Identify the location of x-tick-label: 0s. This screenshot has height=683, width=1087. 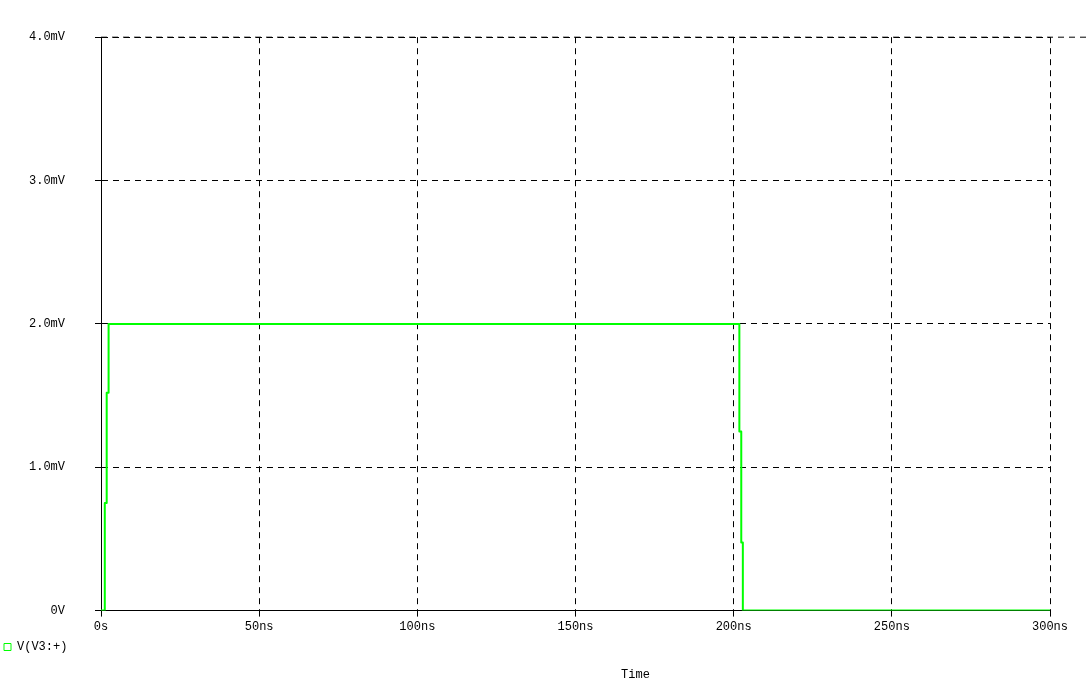
(101, 626).